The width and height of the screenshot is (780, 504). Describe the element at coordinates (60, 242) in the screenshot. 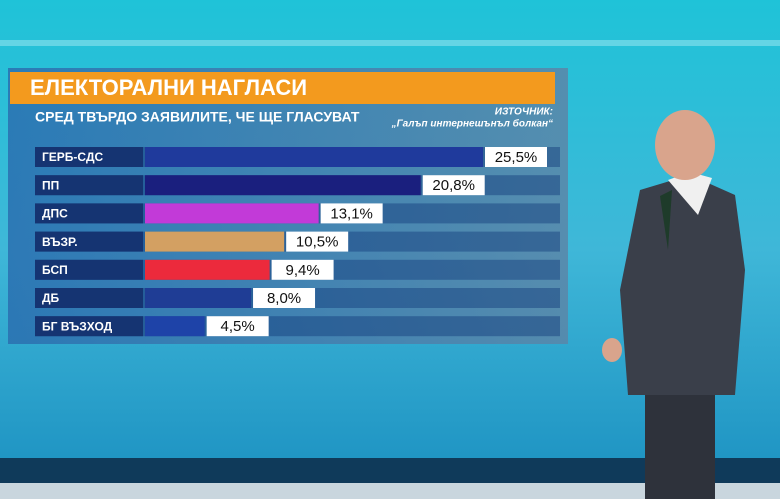

I see `category-label: ВЪЗР.` at that location.